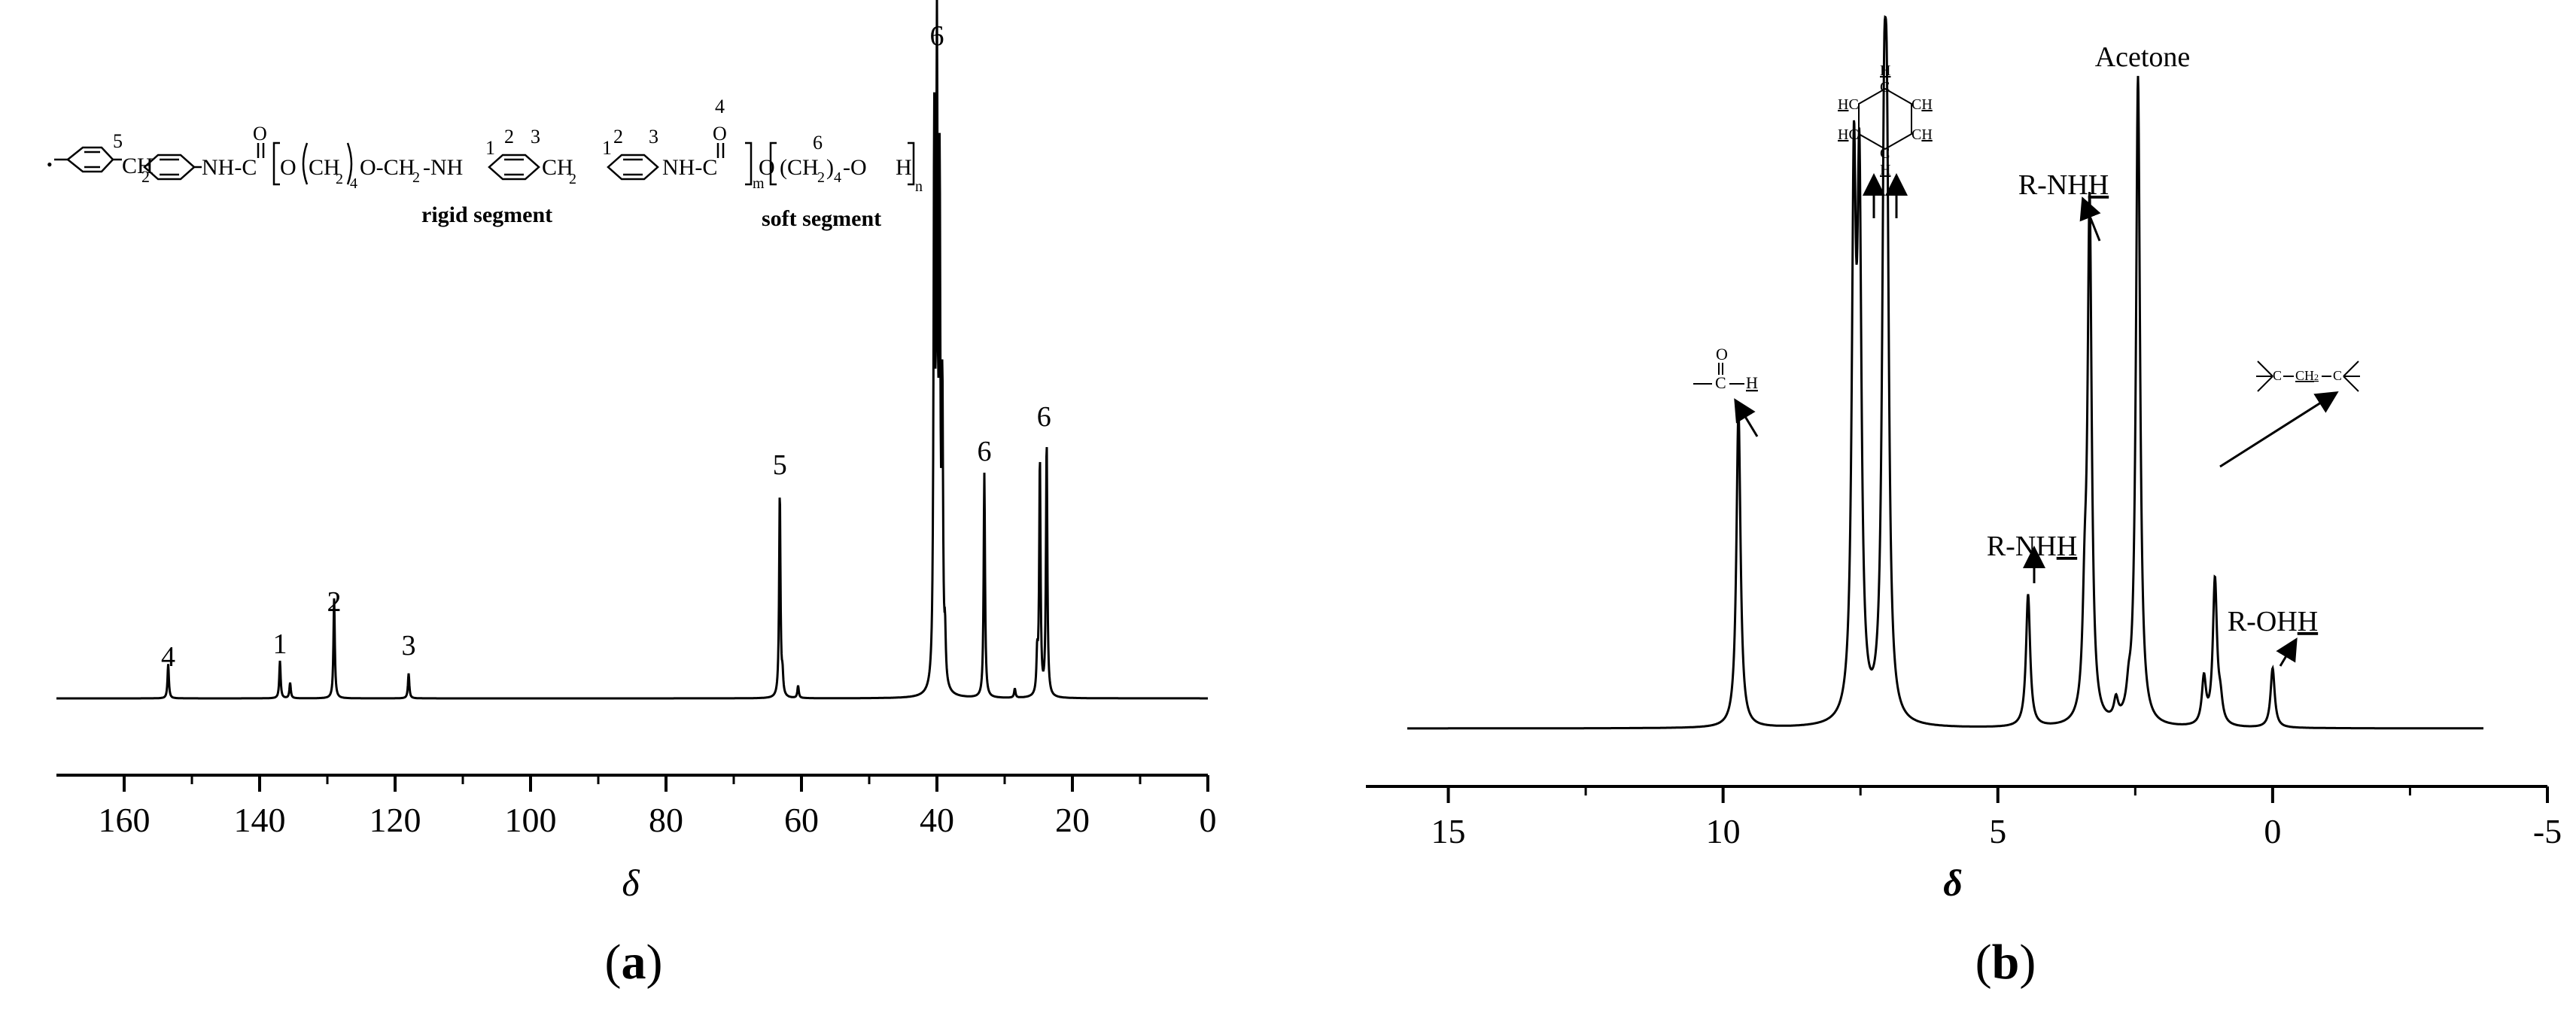  Describe the element at coordinates (919, 186) in the screenshot. I see `svg-text: n` at that location.